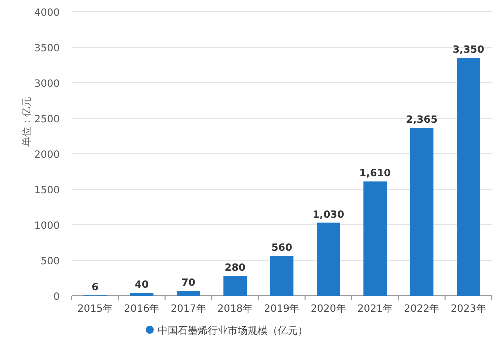 Image resolution: width=500 pixels, height=362 pixels. What do you see at coordinates (282, 309) in the screenshot?
I see `x-tick-label: 2019年` at bounding box center [282, 309].